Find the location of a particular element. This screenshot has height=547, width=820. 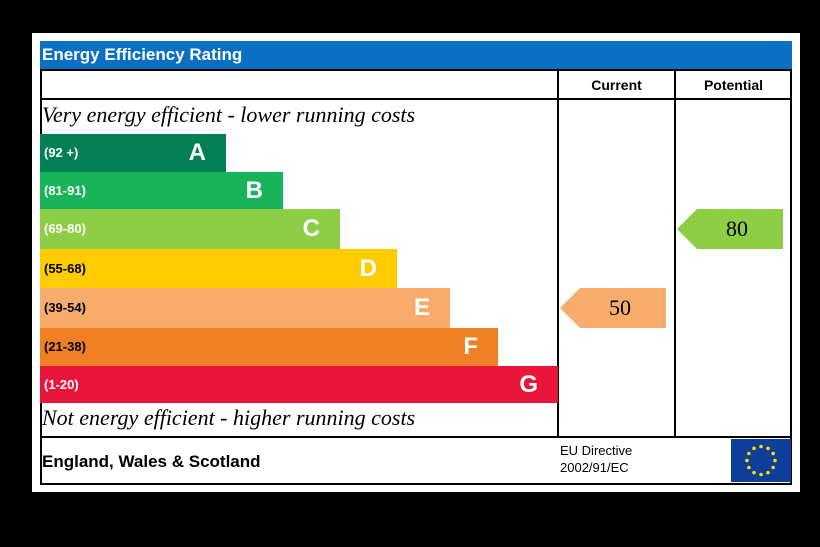

directive-line1: EU Directive is located at coordinates (596, 450).